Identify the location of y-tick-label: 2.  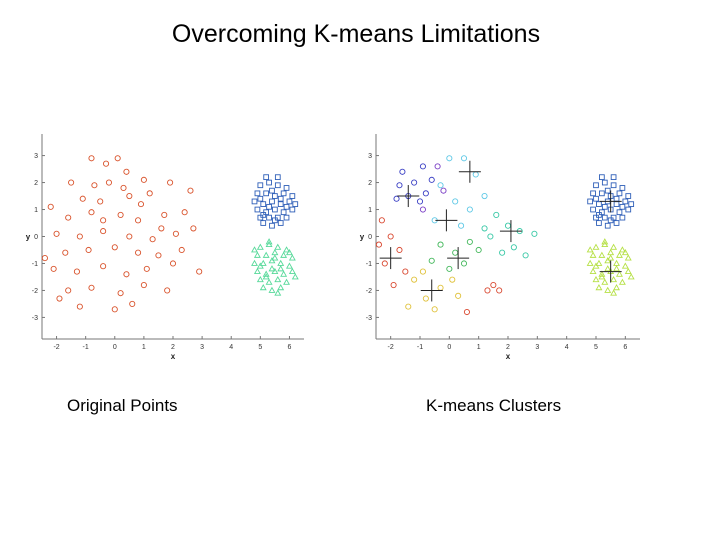
(36, 183).